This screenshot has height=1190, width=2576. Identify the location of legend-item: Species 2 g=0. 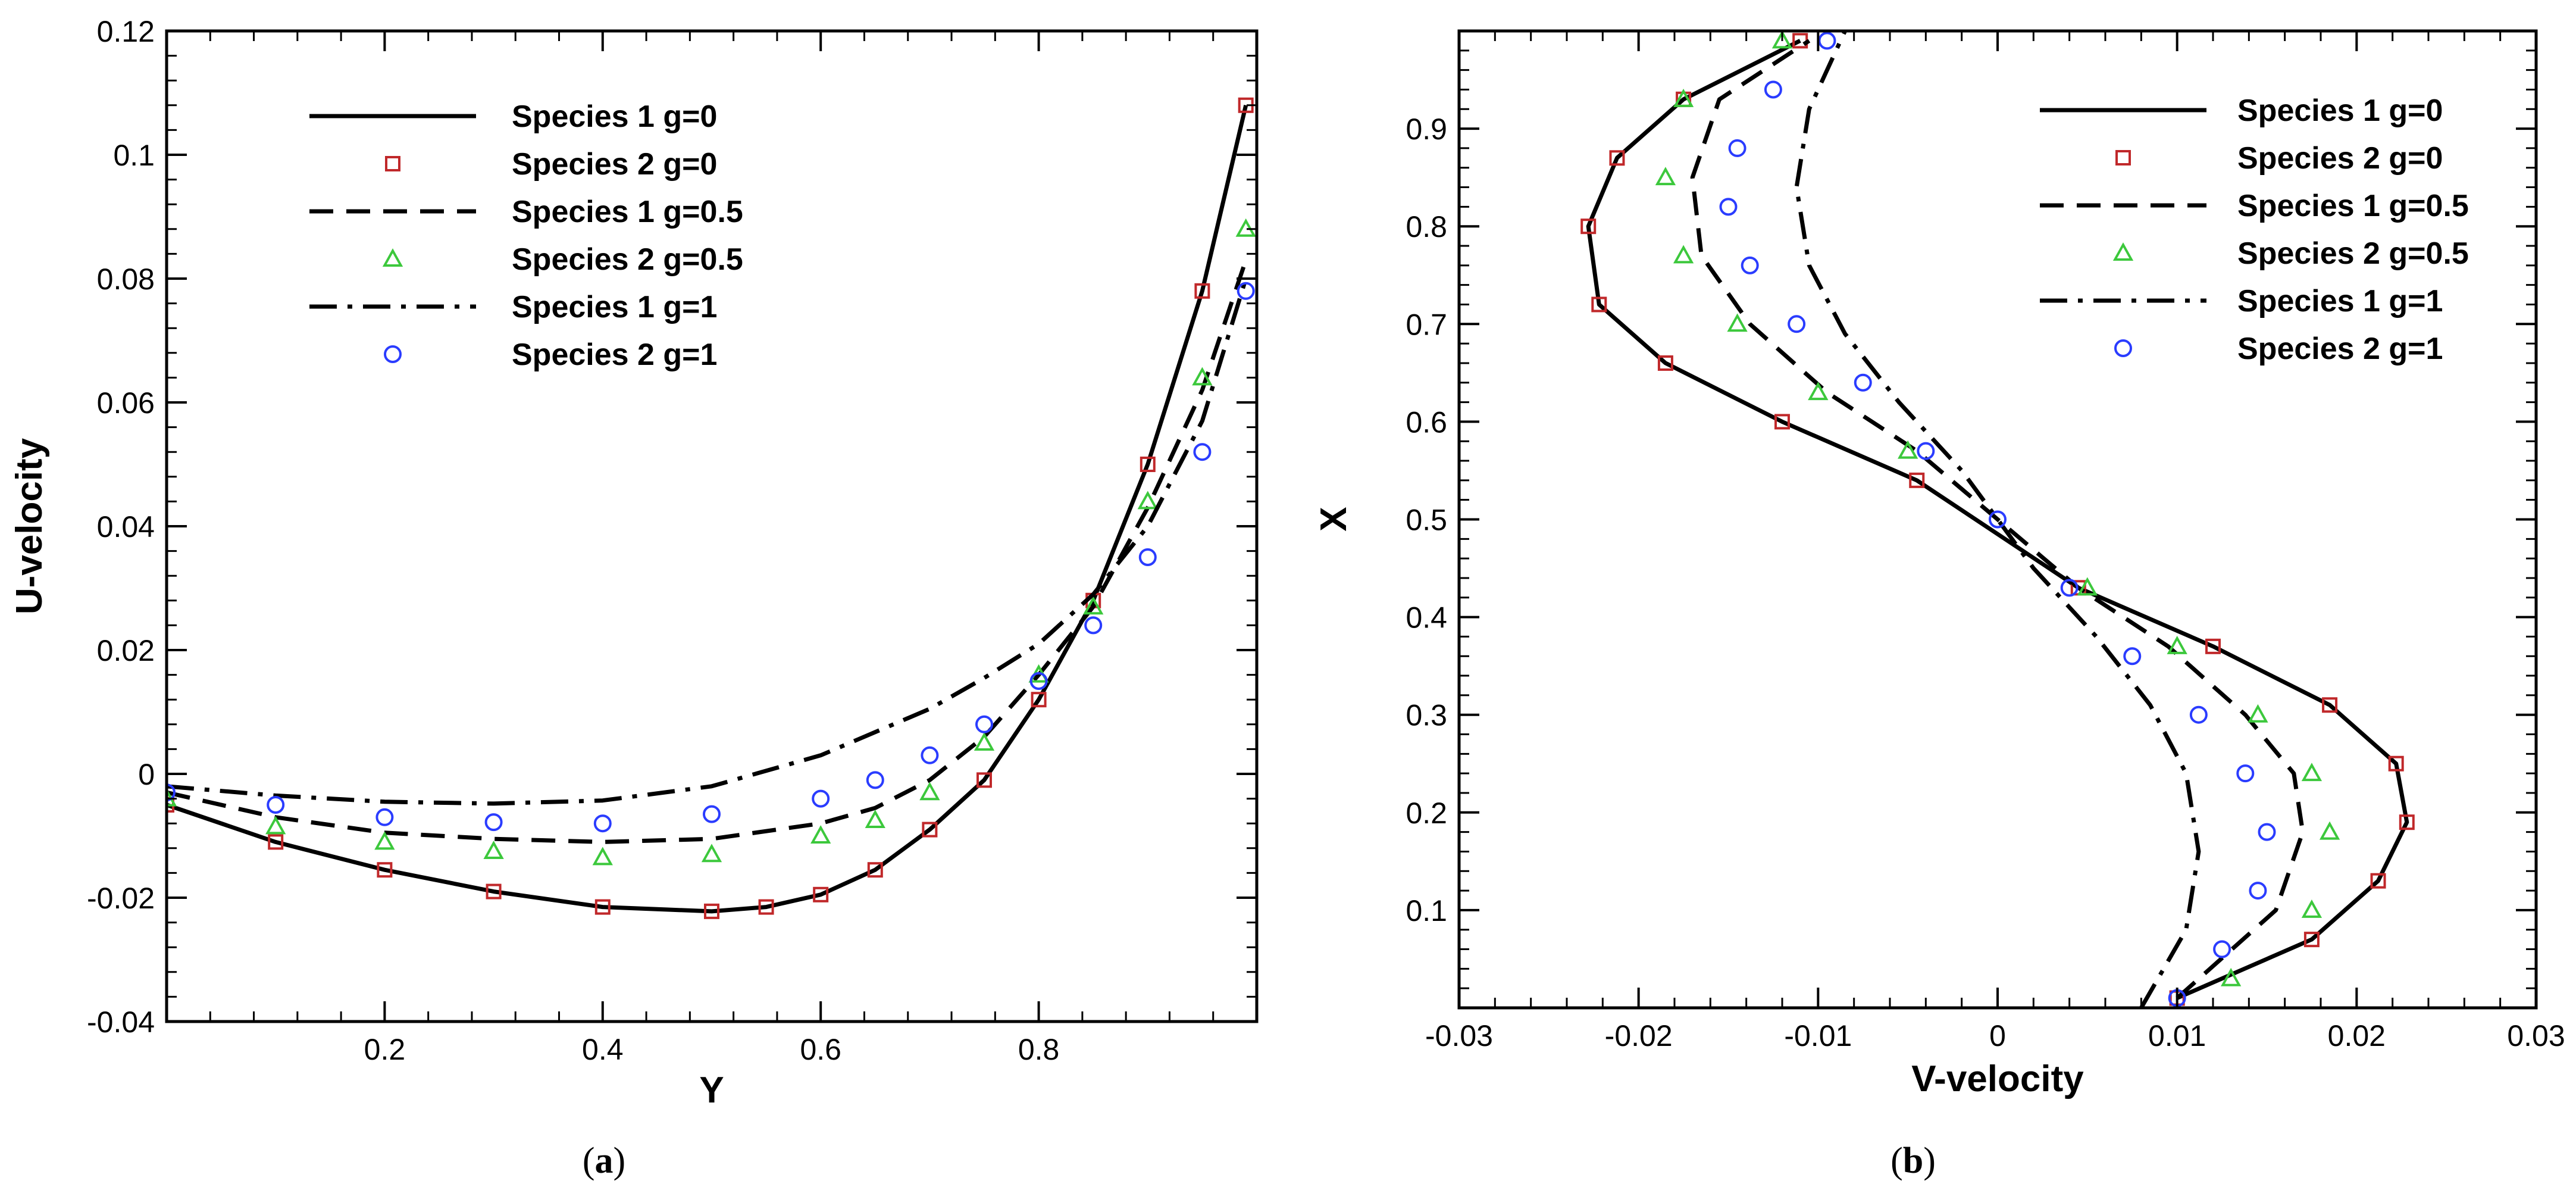
(551, 164).